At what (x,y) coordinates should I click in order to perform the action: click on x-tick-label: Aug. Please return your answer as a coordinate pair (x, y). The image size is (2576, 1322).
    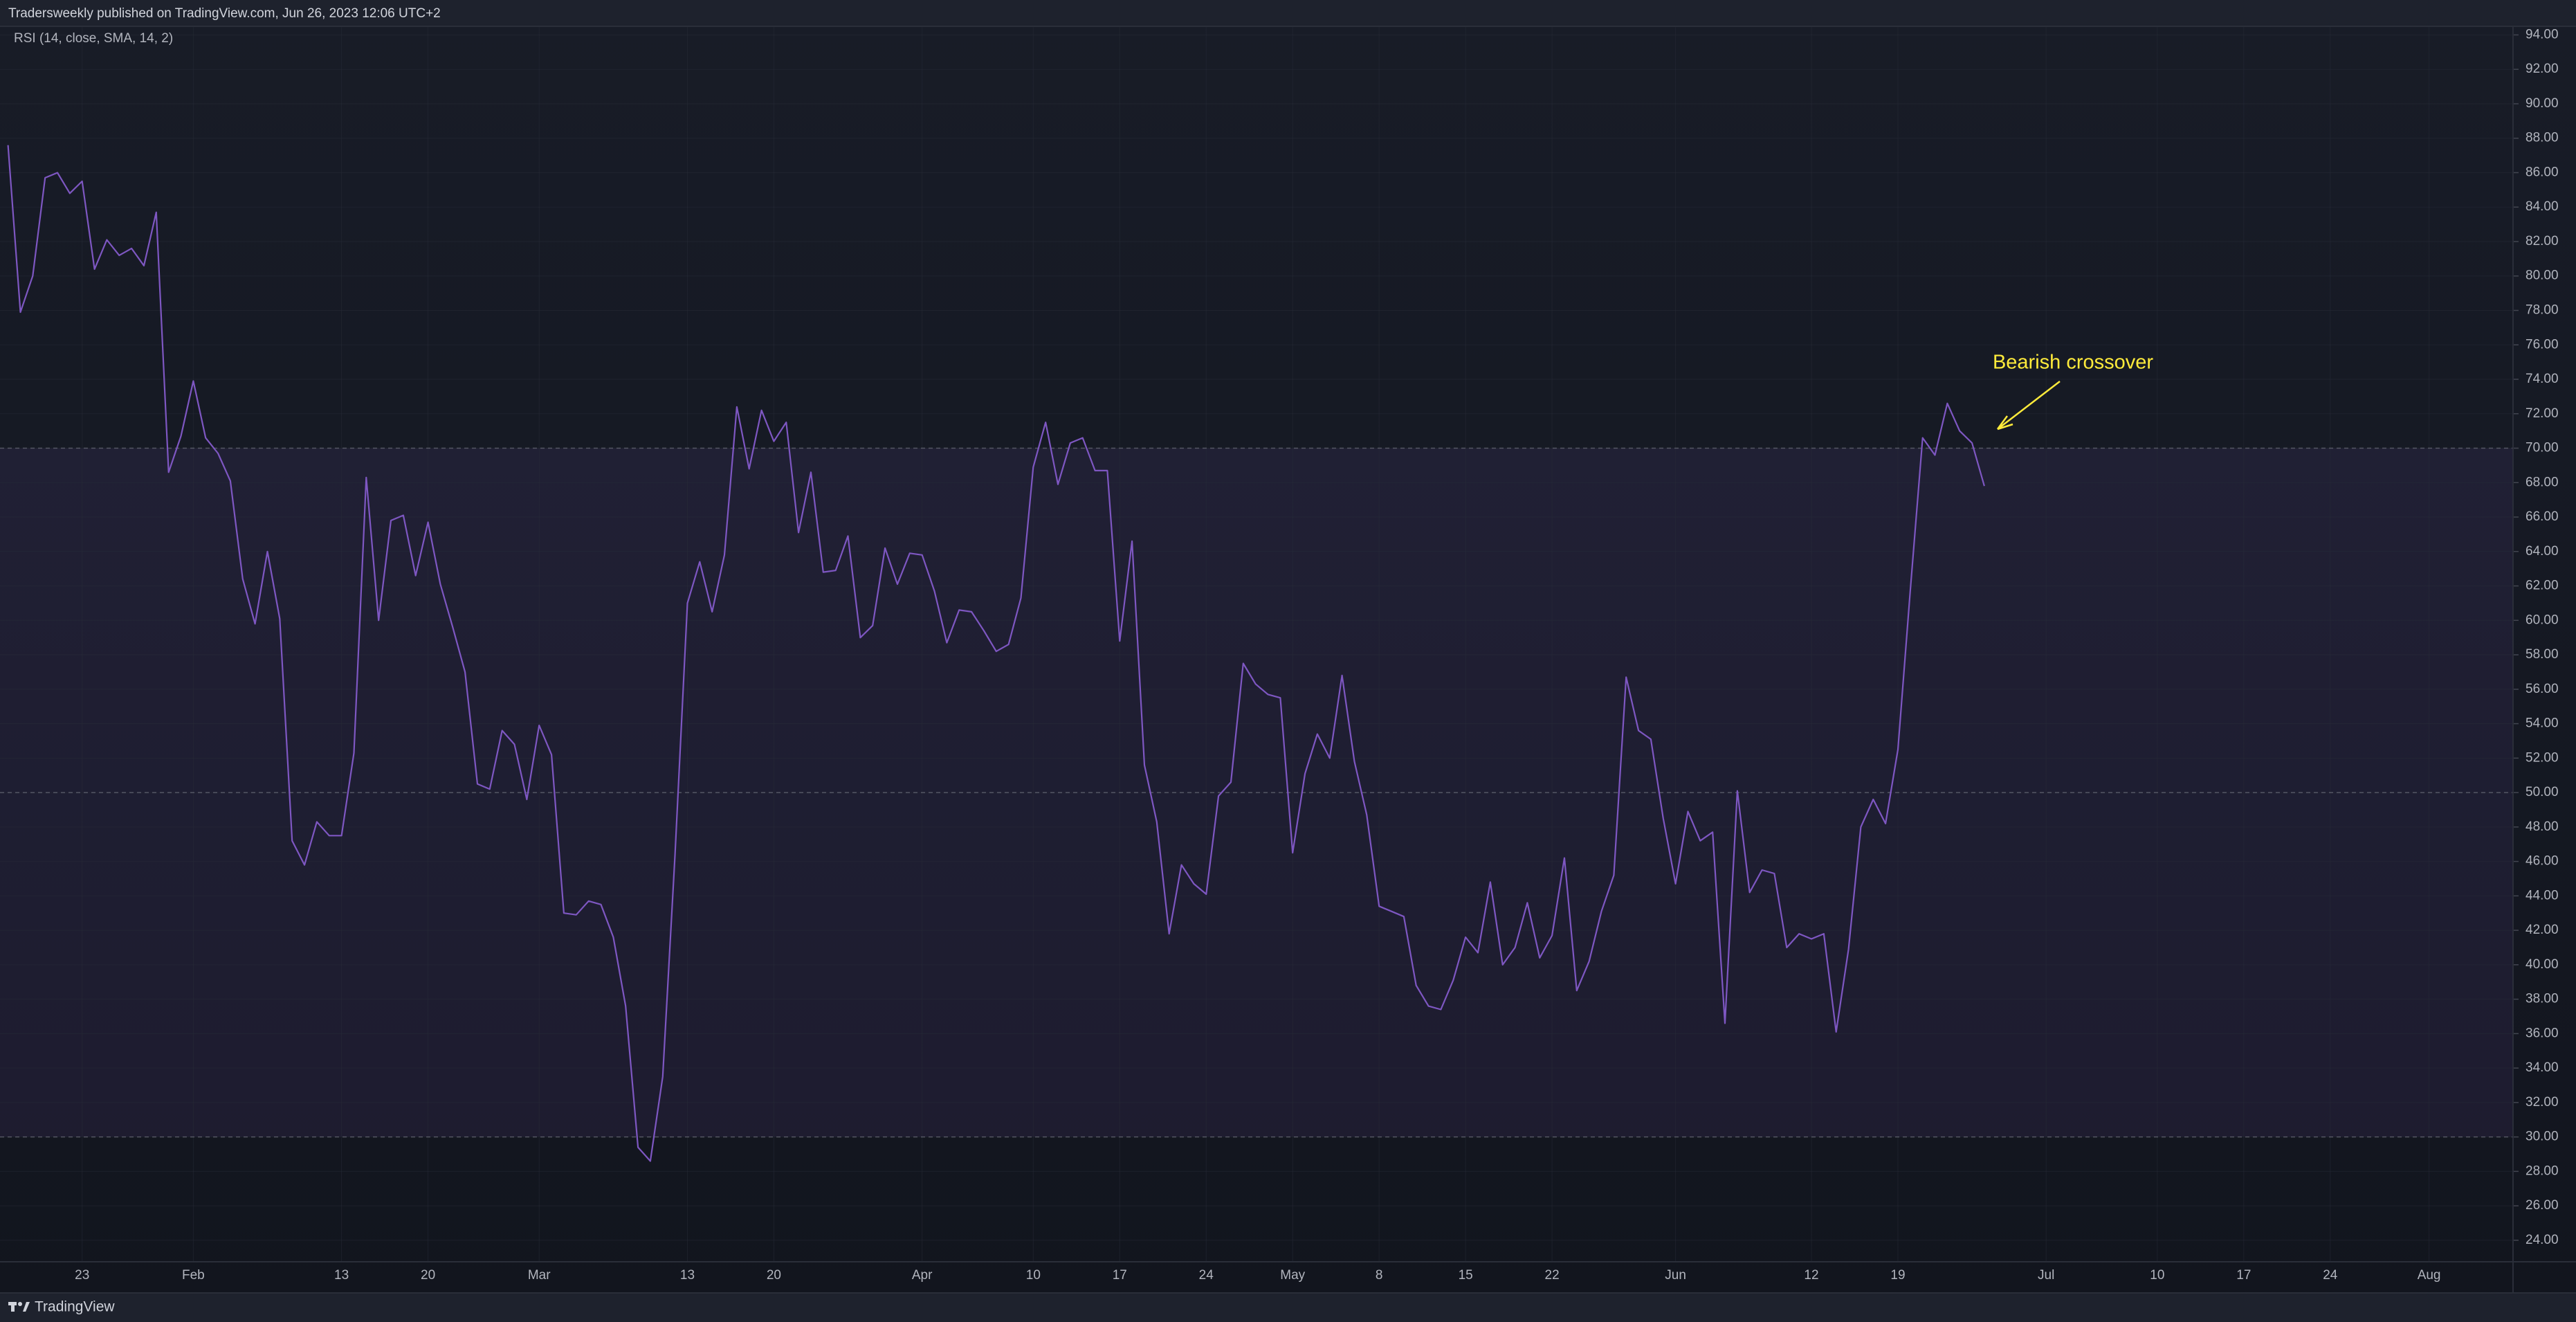
    Looking at the image, I should click on (2429, 1275).